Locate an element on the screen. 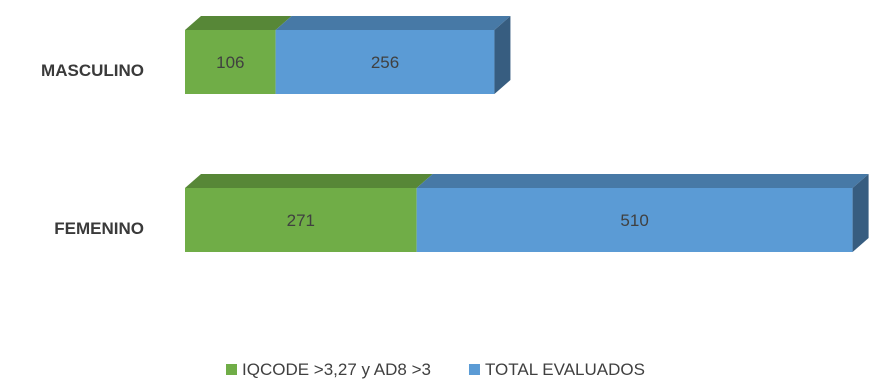 The image size is (893, 388). bar-series-1-femenino is located at coordinates (301, 220).